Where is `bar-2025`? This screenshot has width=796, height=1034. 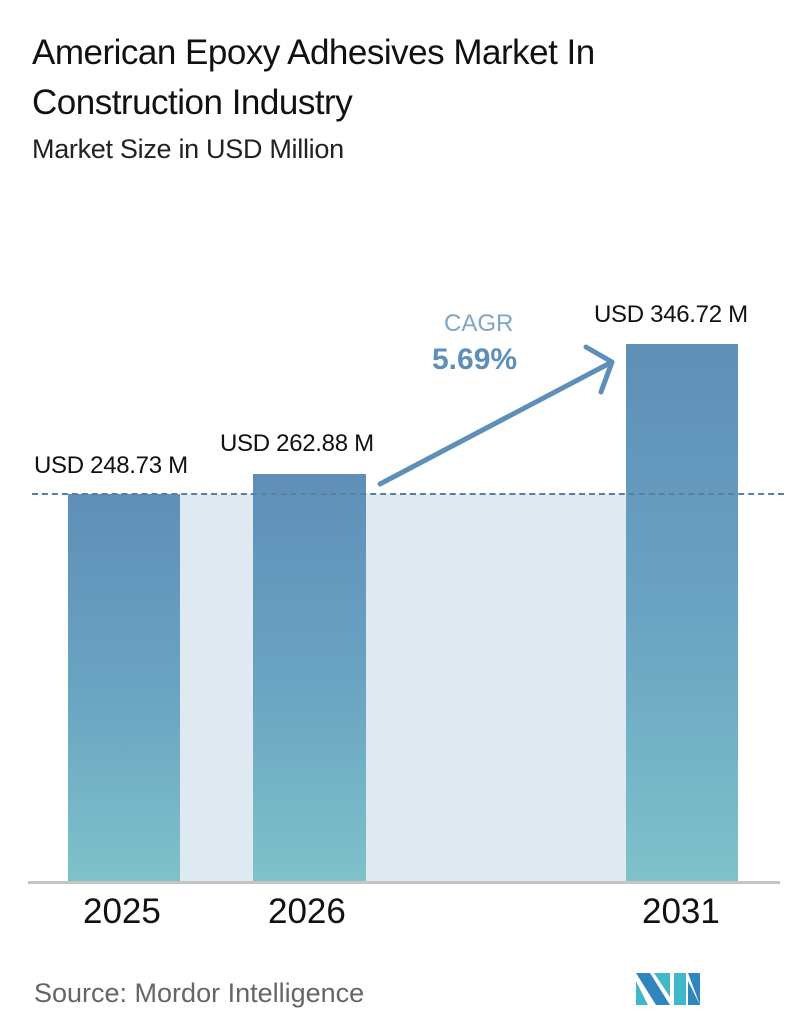 bar-2025 is located at coordinates (124, 688).